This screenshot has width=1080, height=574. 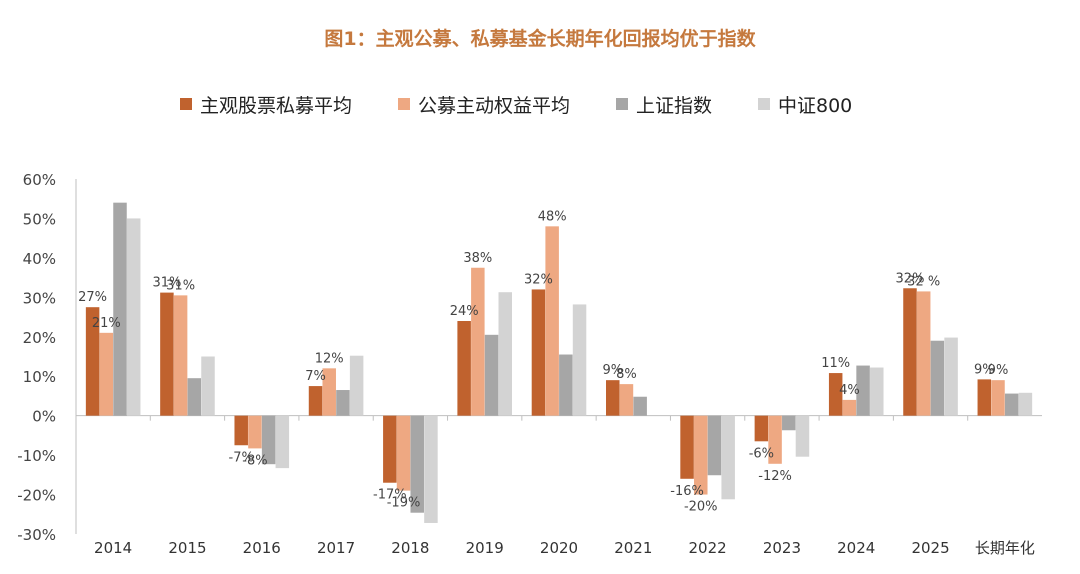 What do you see at coordinates (782, 548) in the screenshot?
I see `x-tick-label: 2023` at bounding box center [782, 548].